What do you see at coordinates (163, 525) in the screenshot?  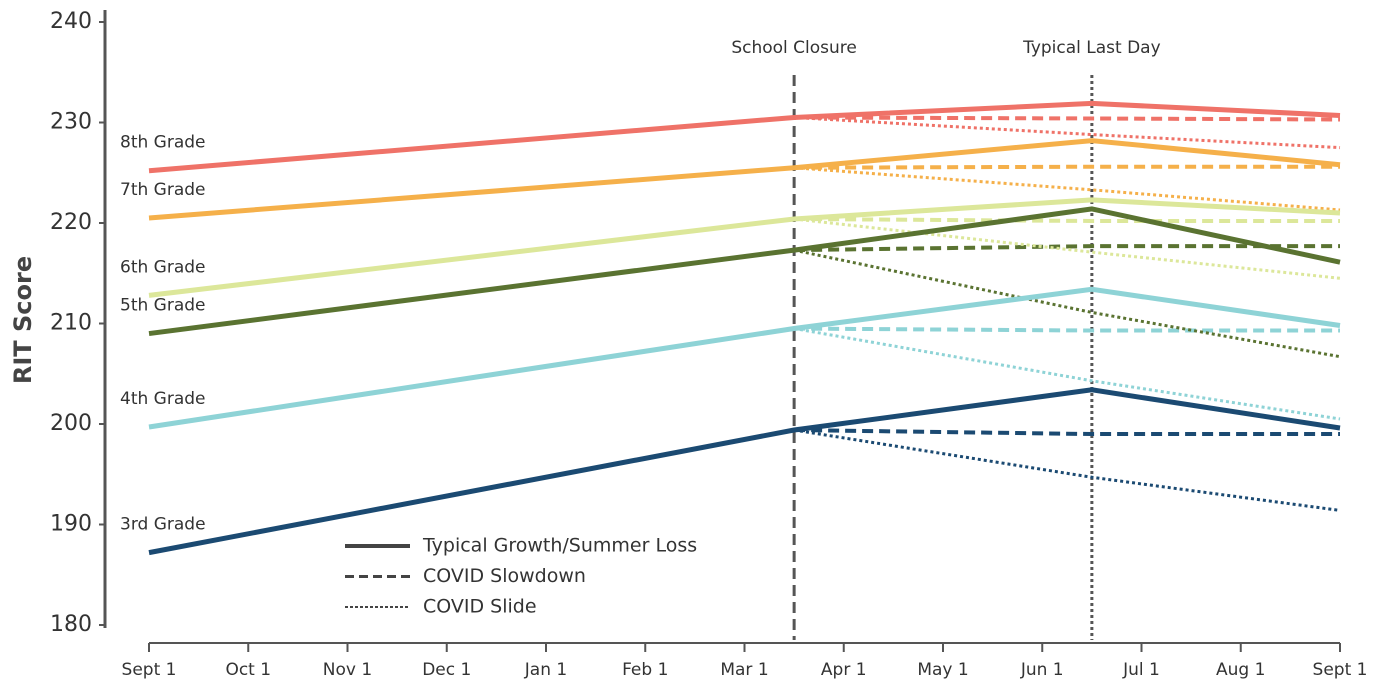 I see `series-label: 3rd Grade` at bounding box center [163, 525].